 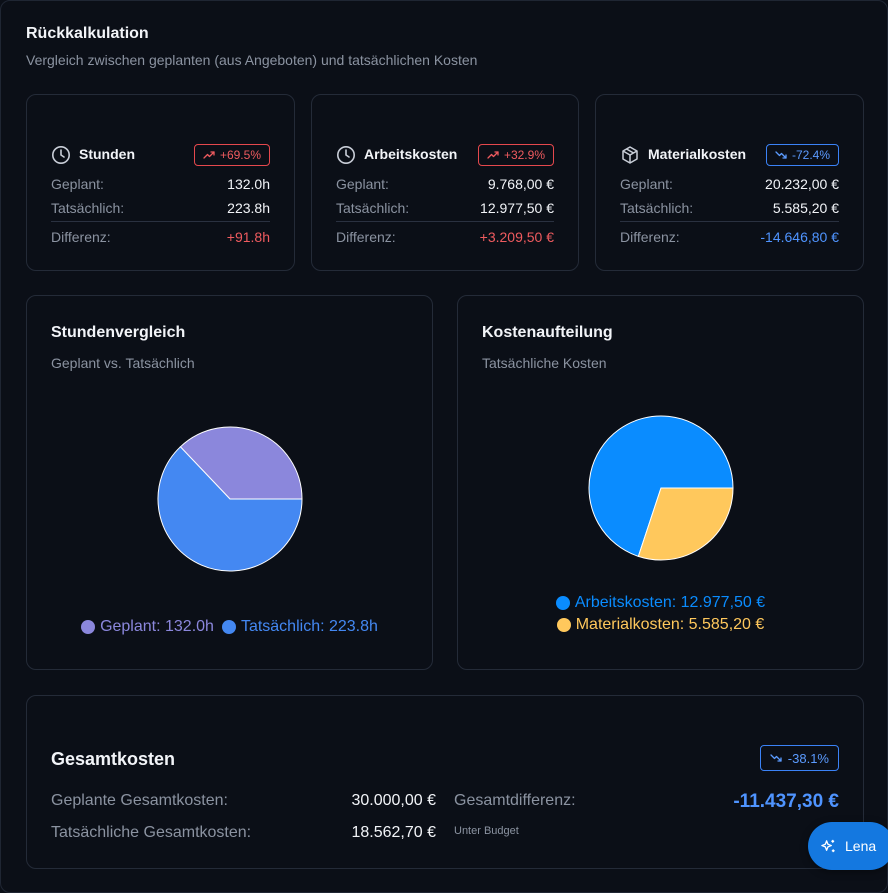 What do you see at coordinates (828, 845) in the screenshot?
I see `sparkles-icon` at bounding box center [828, 845].